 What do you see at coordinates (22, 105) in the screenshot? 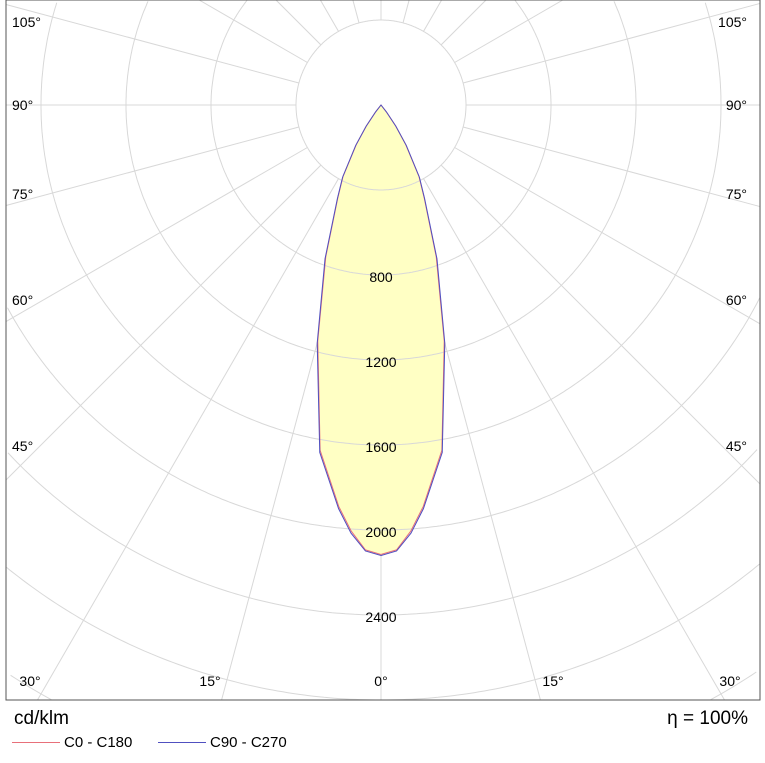
I see `angle-label-left: 90°` at bounding box center [22, 105].